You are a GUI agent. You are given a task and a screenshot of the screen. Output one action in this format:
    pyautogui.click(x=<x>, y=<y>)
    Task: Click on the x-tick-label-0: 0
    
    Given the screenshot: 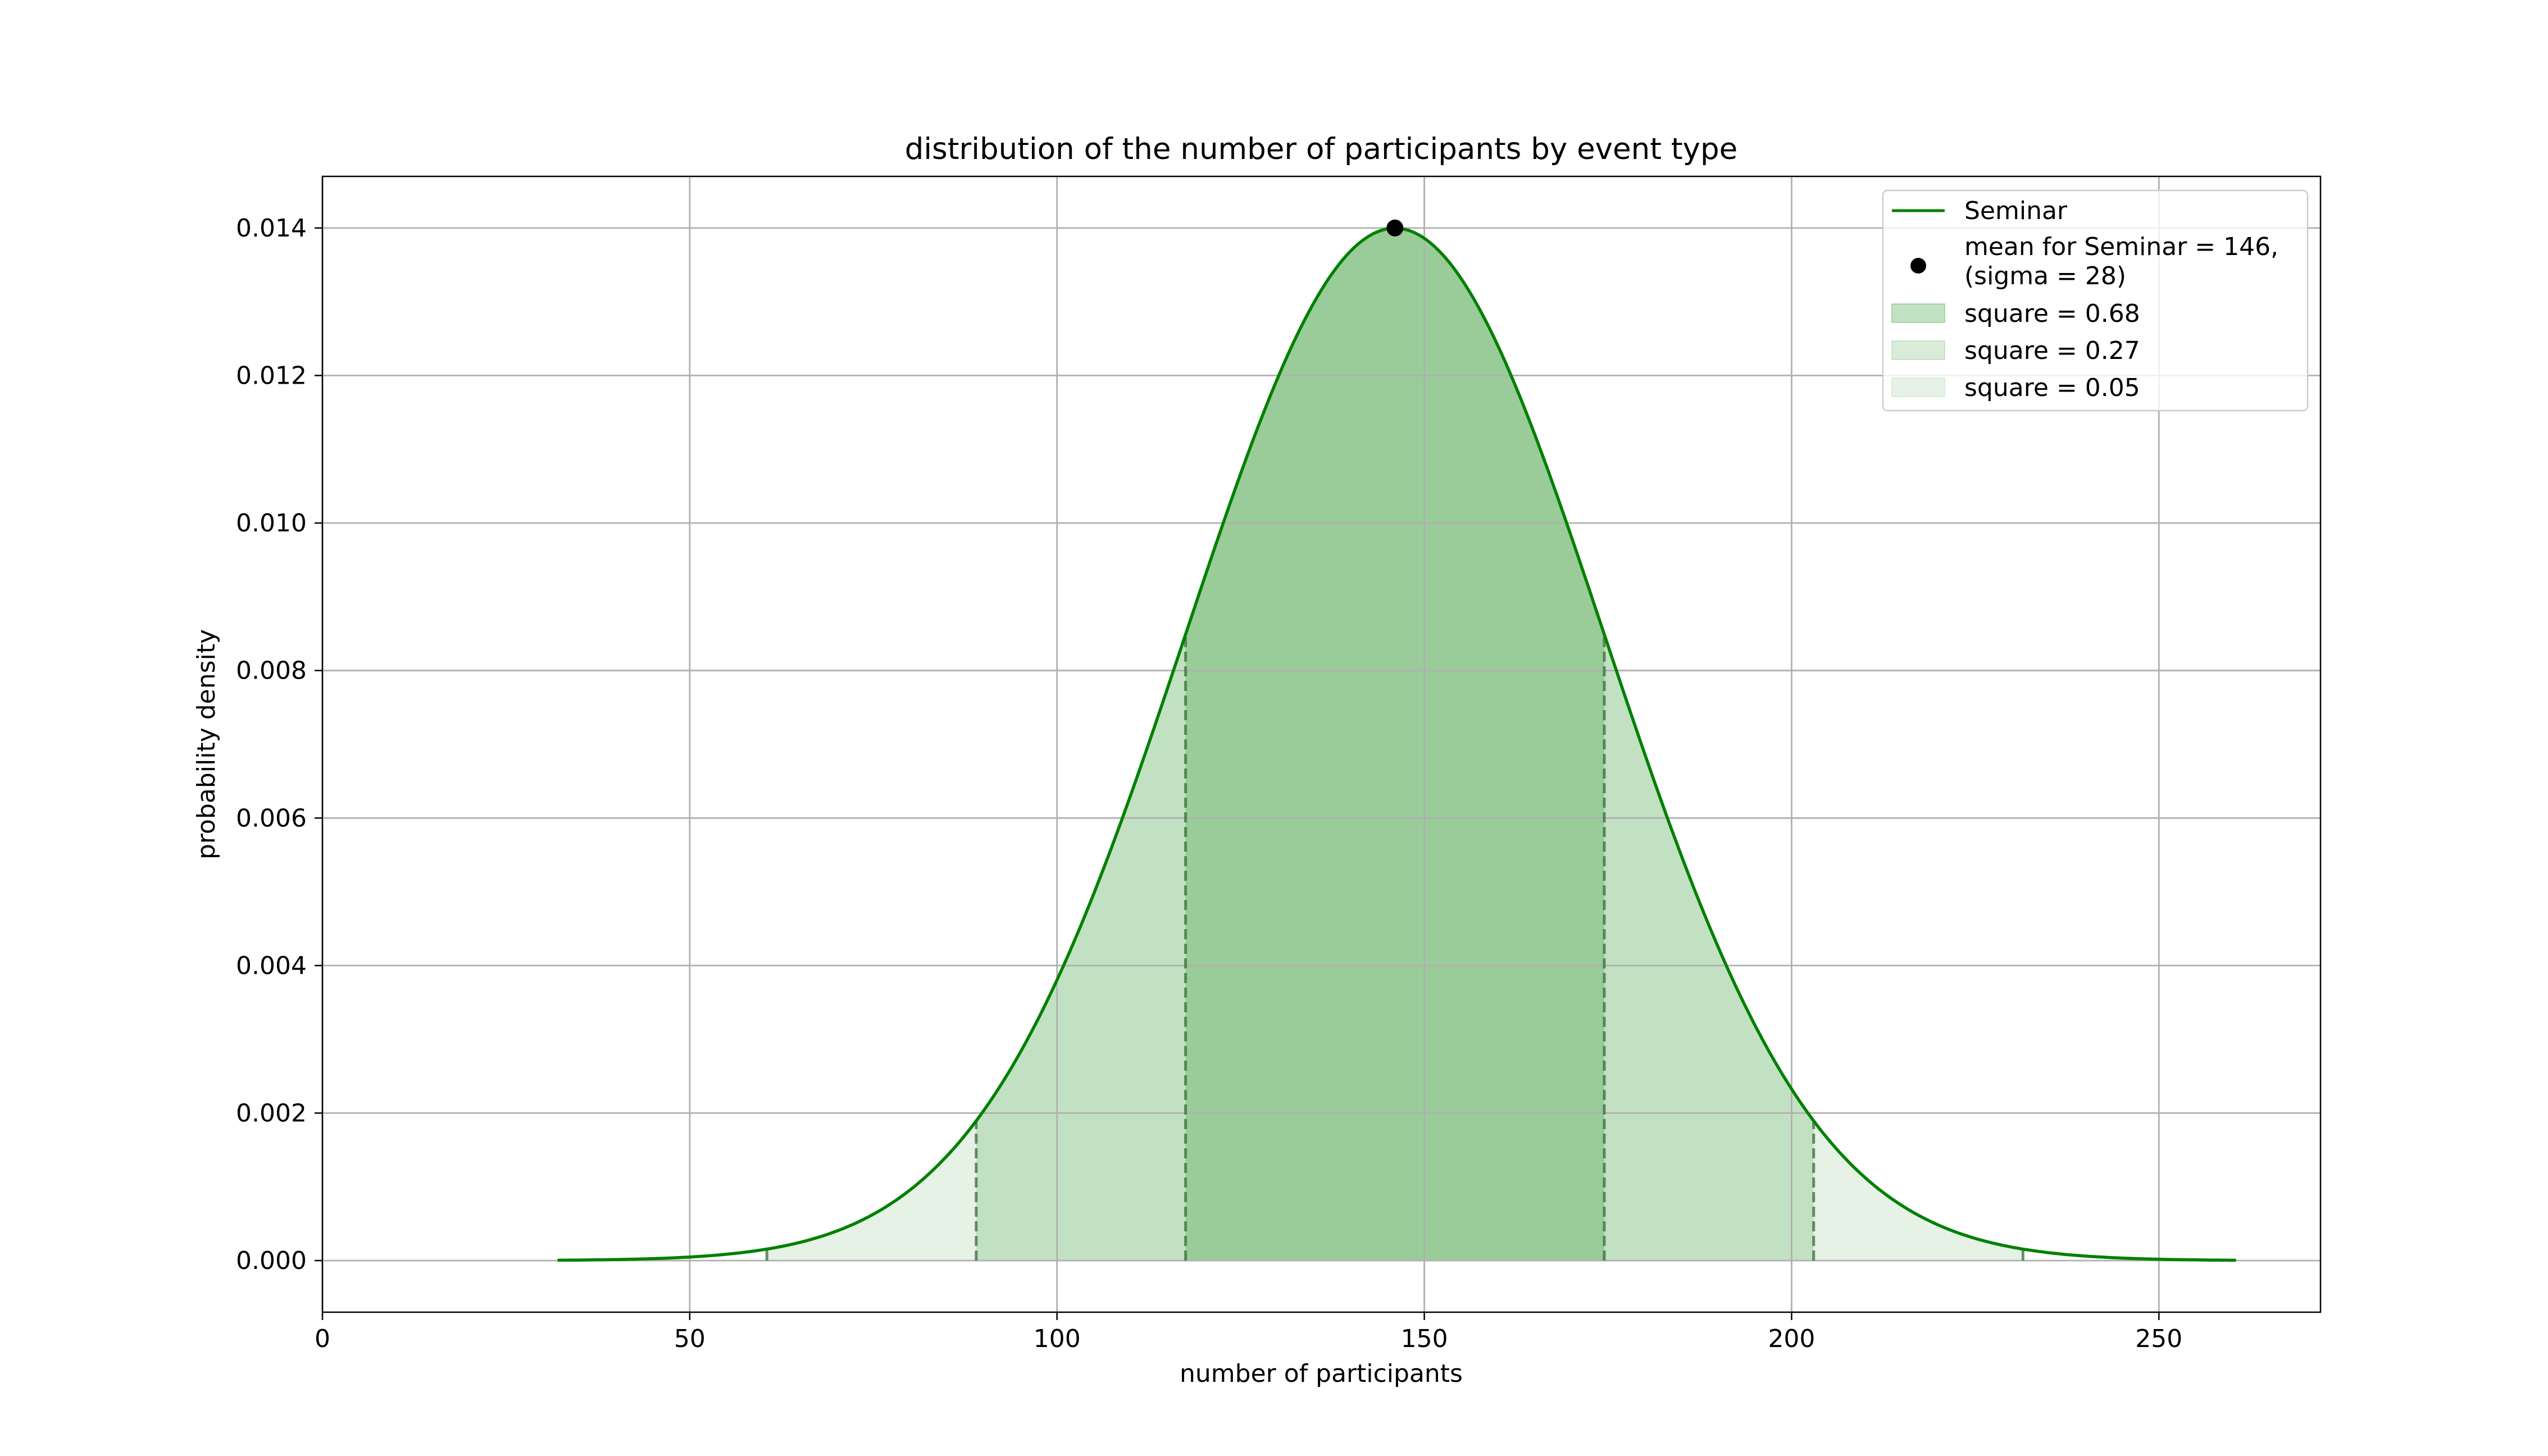 What is the action you would take?
    pyautogui.click(x=322, y=1339)
    